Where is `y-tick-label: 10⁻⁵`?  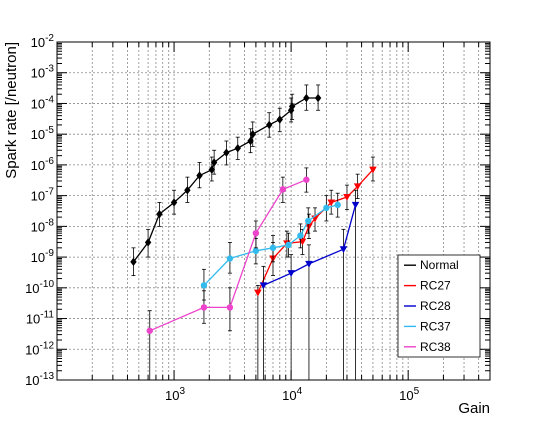 y-tick-label: 10⁻⁵ is located at coordinates (43, 133).